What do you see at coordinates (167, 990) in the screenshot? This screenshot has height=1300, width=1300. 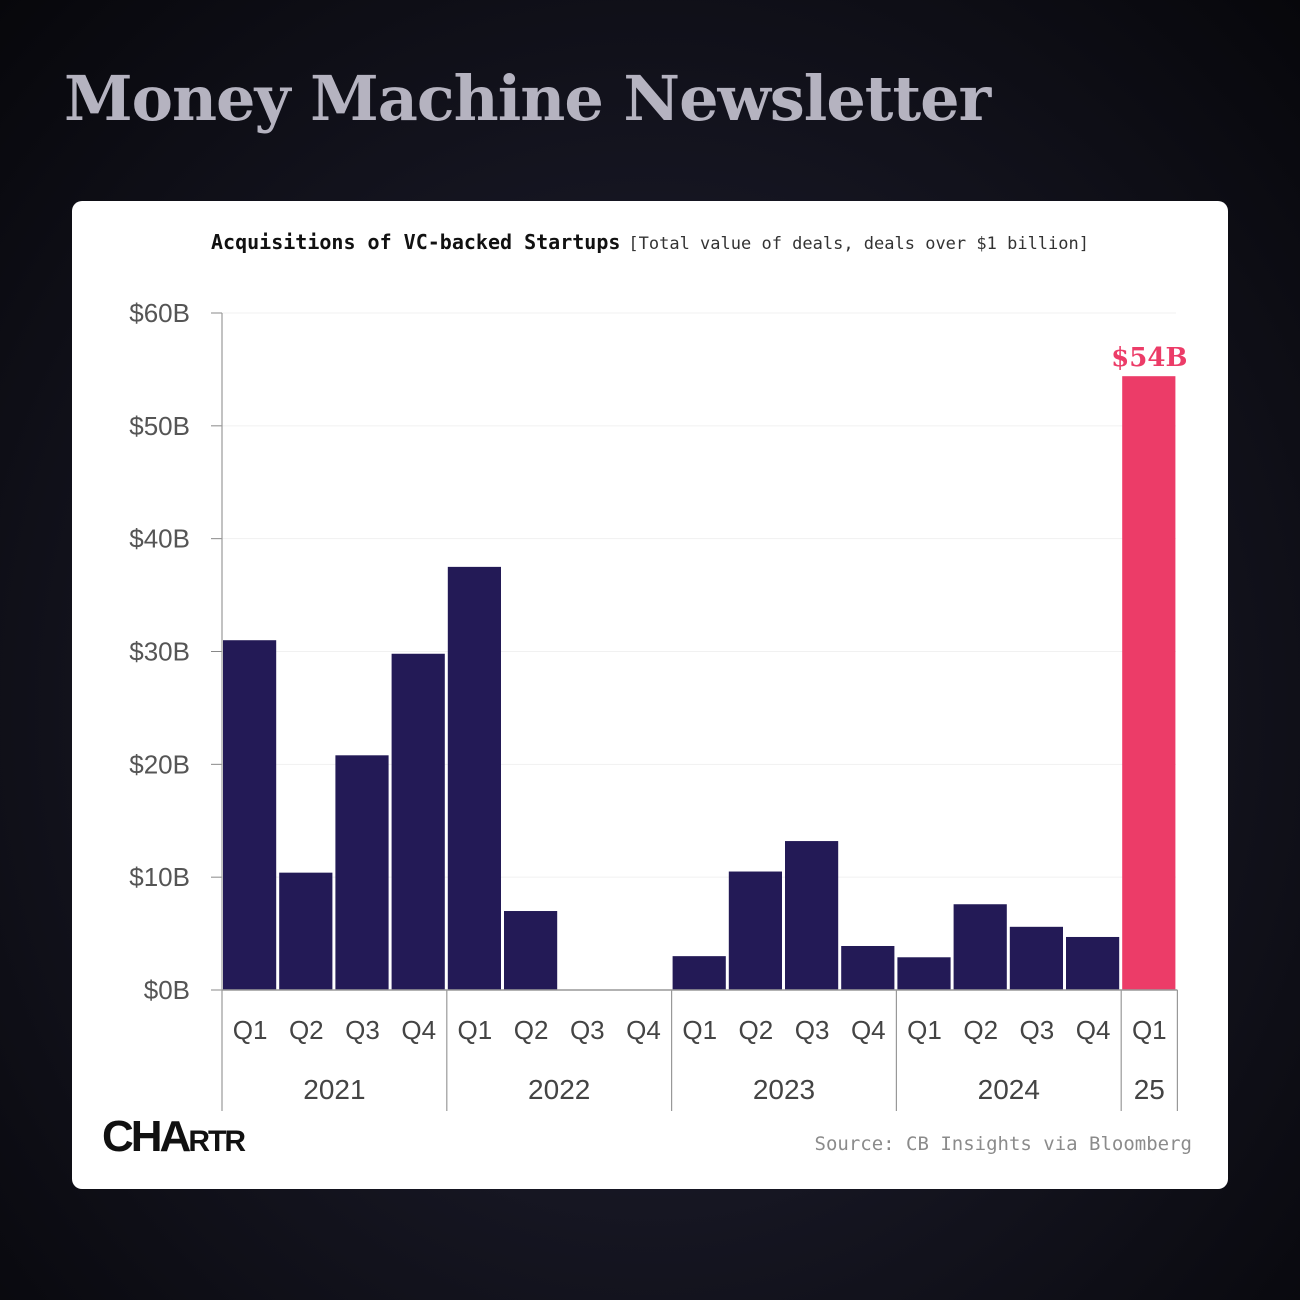 I see `y-tick-label: $0B` at bounding box center [167, 990].